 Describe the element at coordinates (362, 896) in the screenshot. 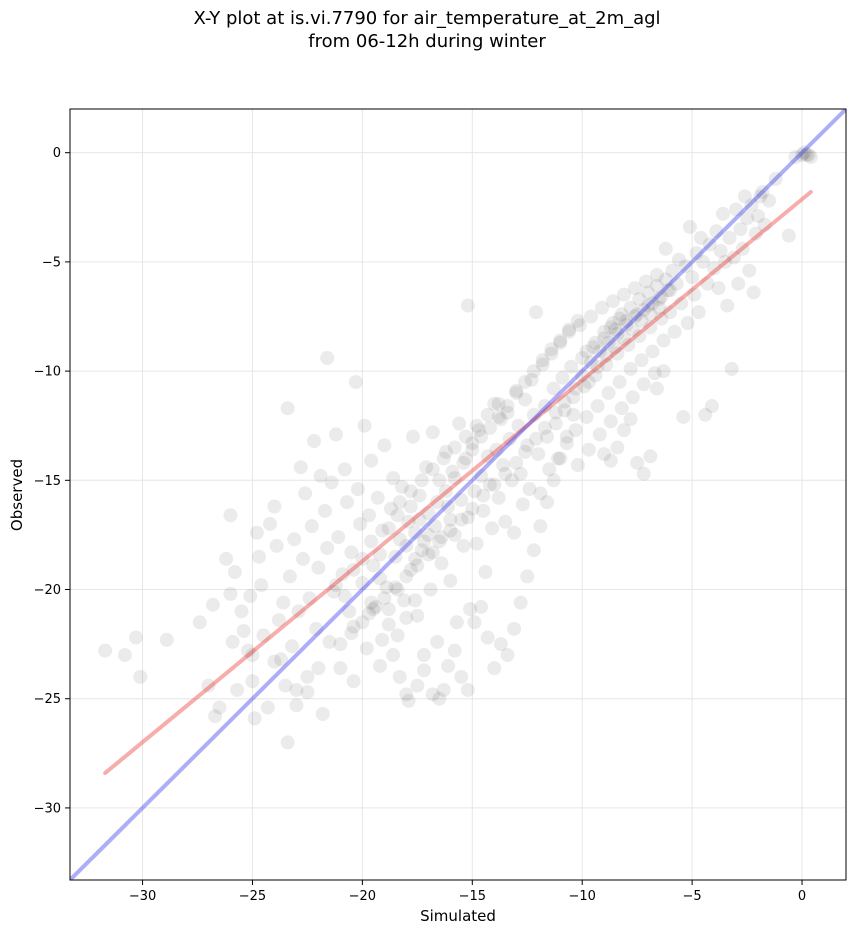

I see `x-tick-label-2: −20` at that location.